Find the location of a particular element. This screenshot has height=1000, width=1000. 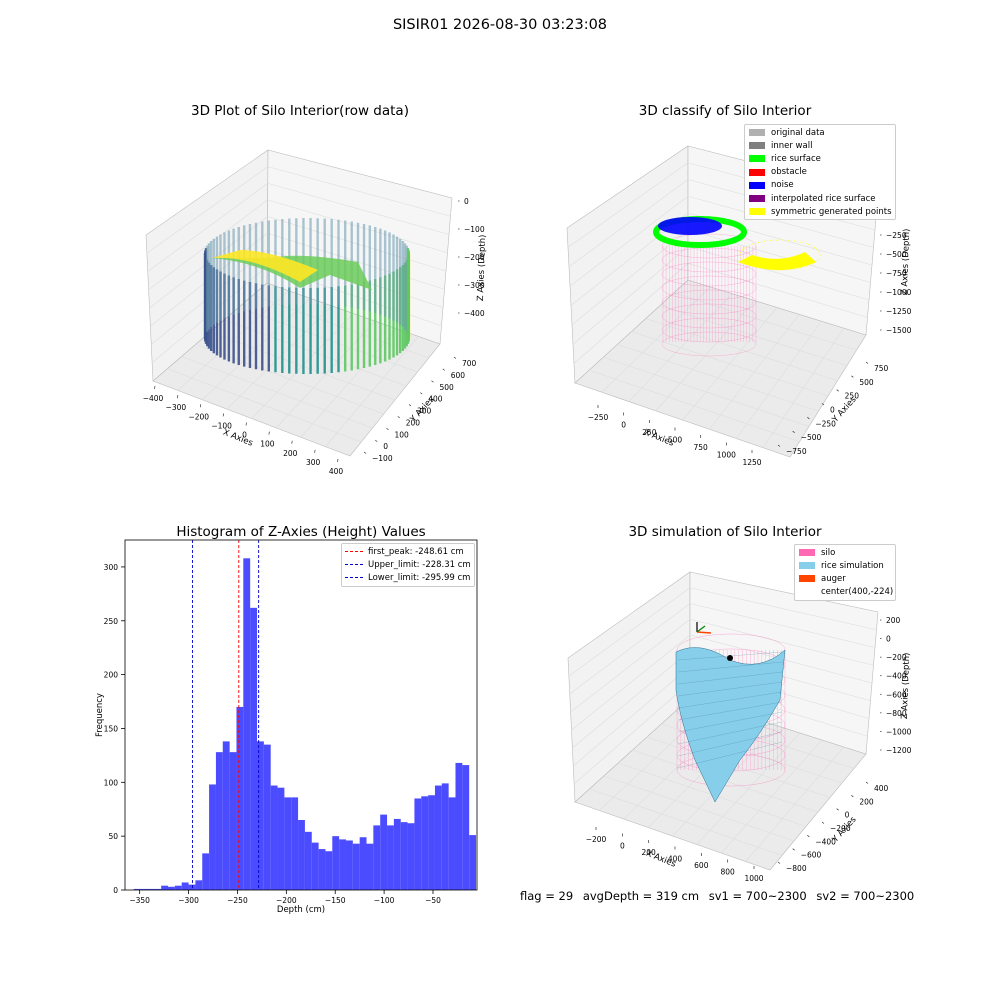

classify-z-tick-label: −250 is located at coordinates (896, 235).